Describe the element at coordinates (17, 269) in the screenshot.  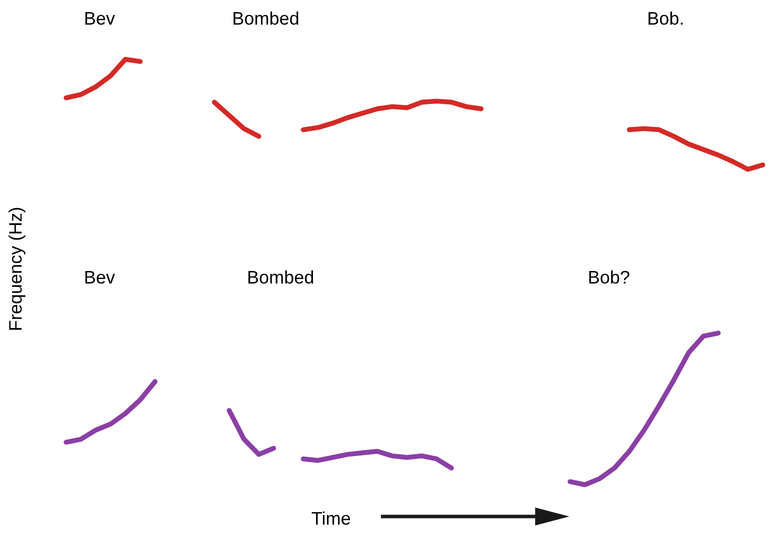
I see `y-axis-title: Frequency (Hz)` at that location.